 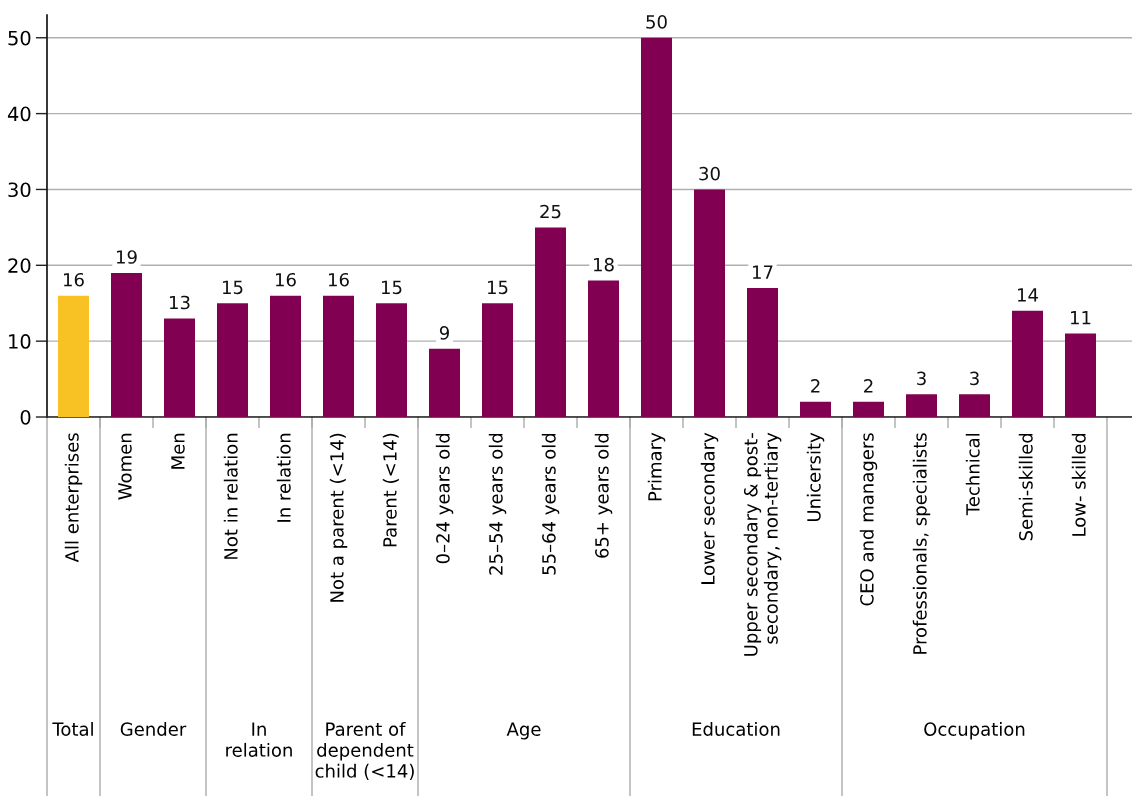 I want to click on text: Occupation, so click(x=974, y=731).